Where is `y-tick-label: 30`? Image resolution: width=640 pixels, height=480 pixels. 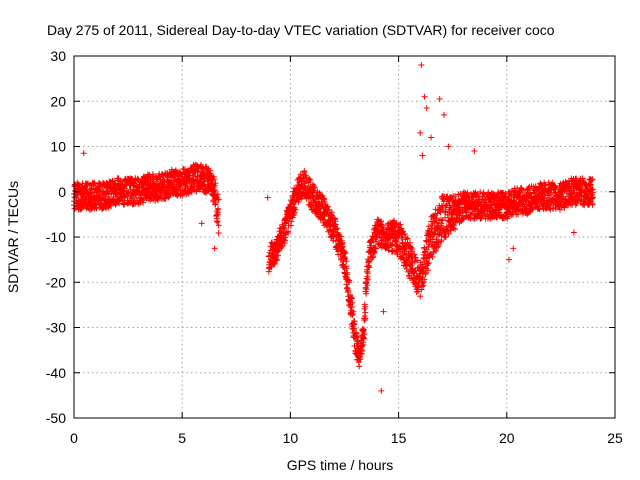 y-tick-label: 30 is located at coordinates (58, 56).